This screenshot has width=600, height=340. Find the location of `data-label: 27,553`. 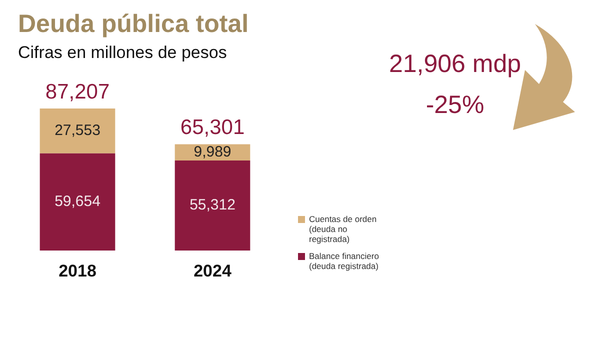

data-label: 27,553 is located at coordinates (77, 131).